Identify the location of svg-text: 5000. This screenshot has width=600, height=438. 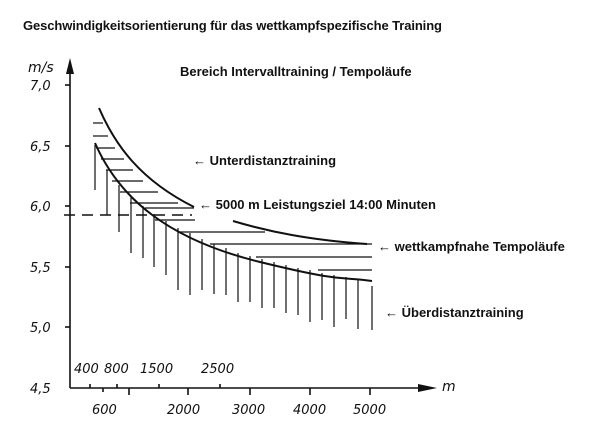
(369, 410).